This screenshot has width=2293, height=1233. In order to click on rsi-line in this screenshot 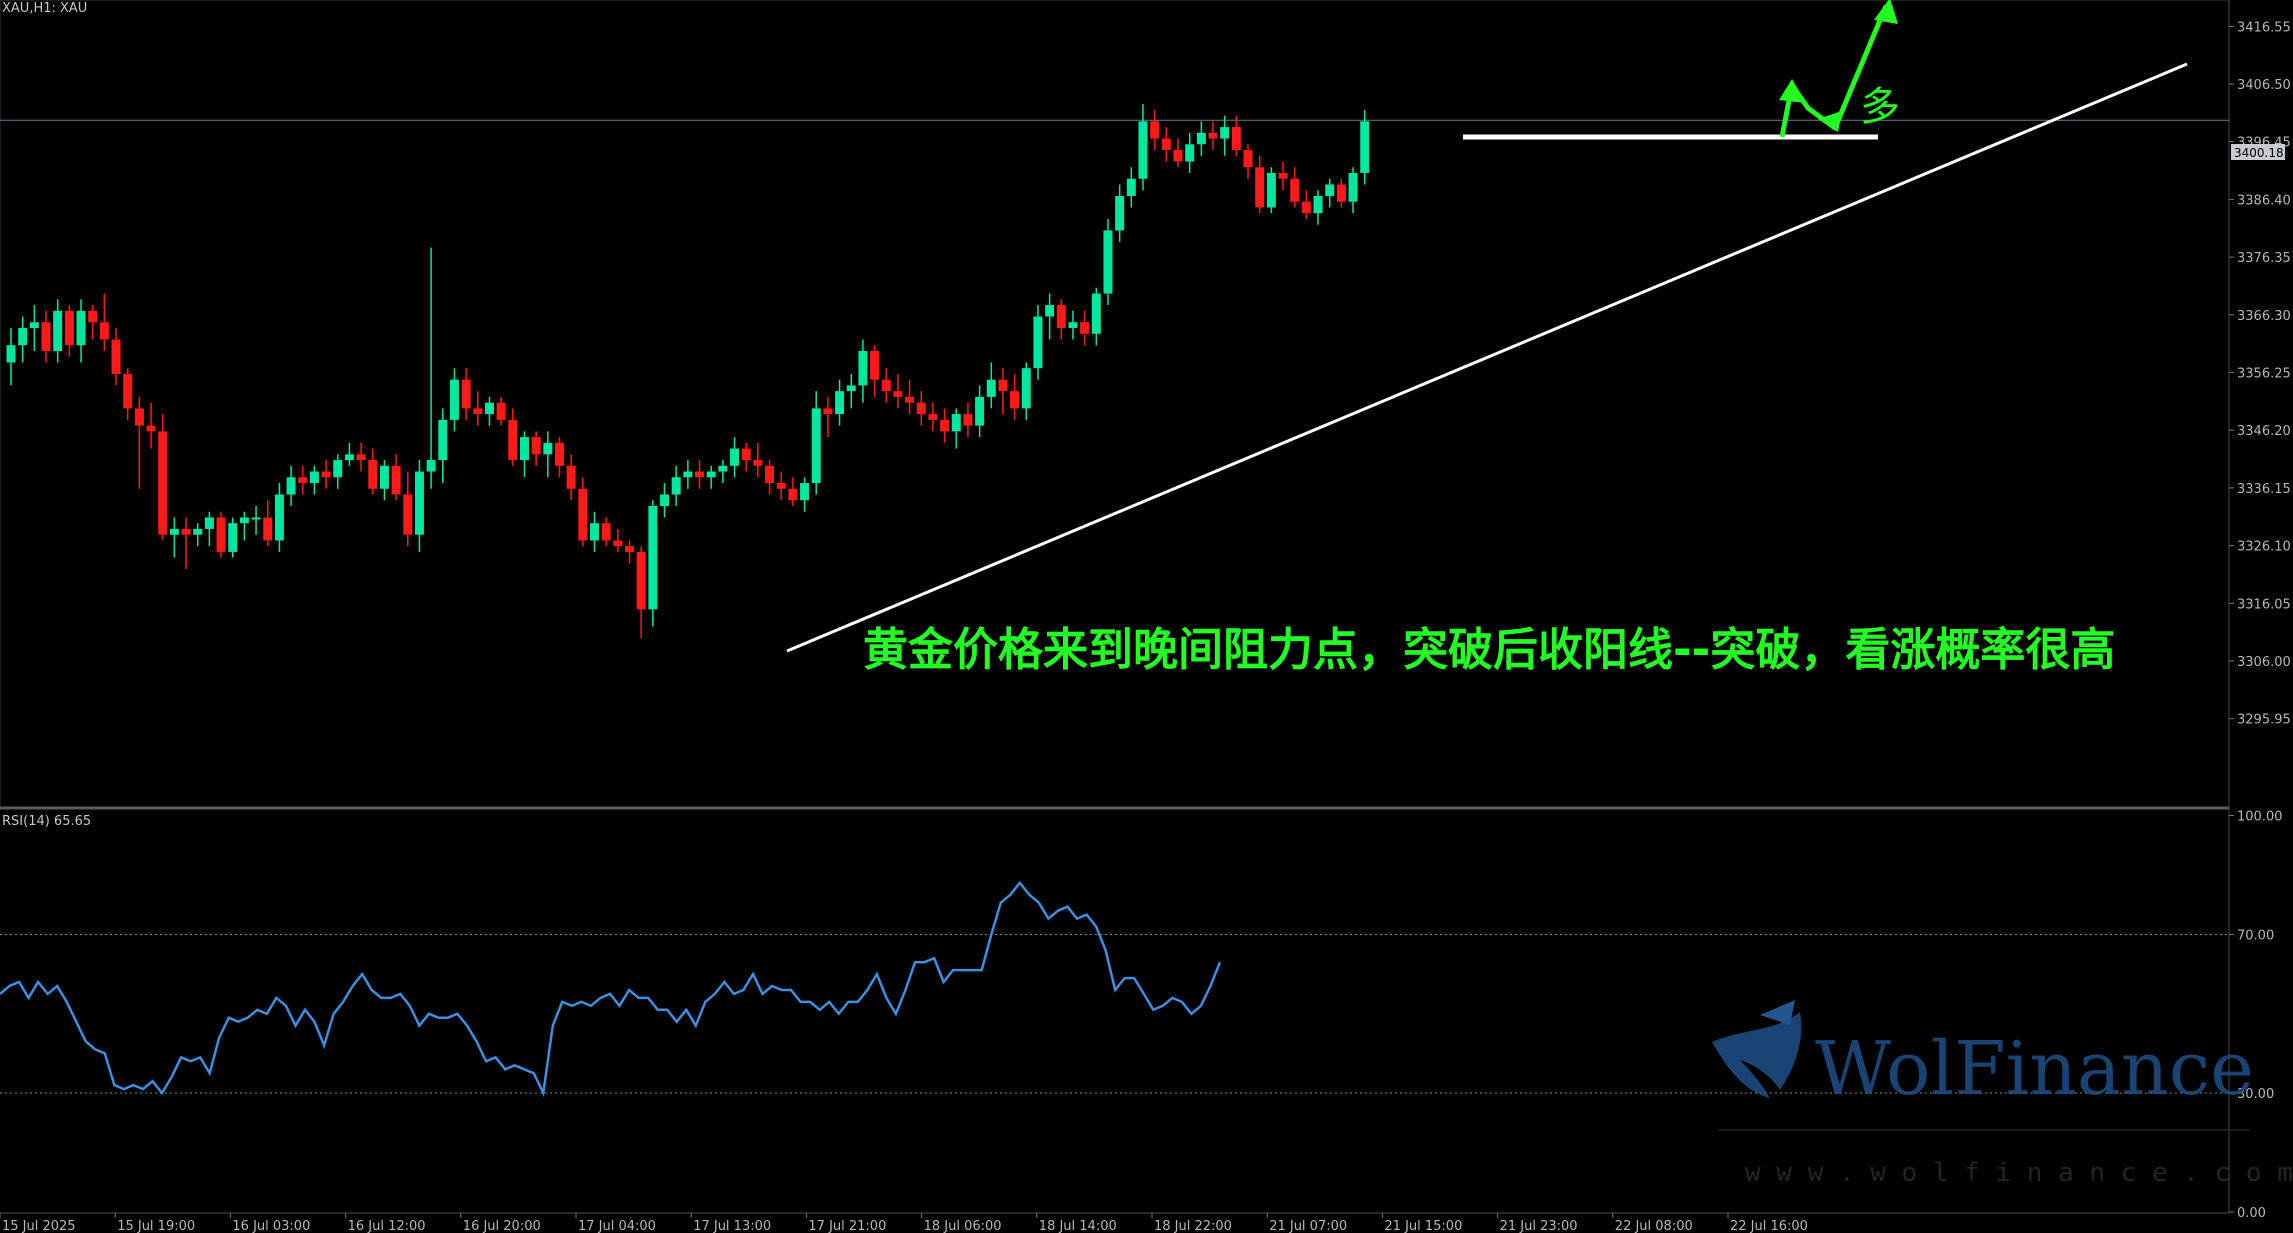, I will do `click(611, 989)`.